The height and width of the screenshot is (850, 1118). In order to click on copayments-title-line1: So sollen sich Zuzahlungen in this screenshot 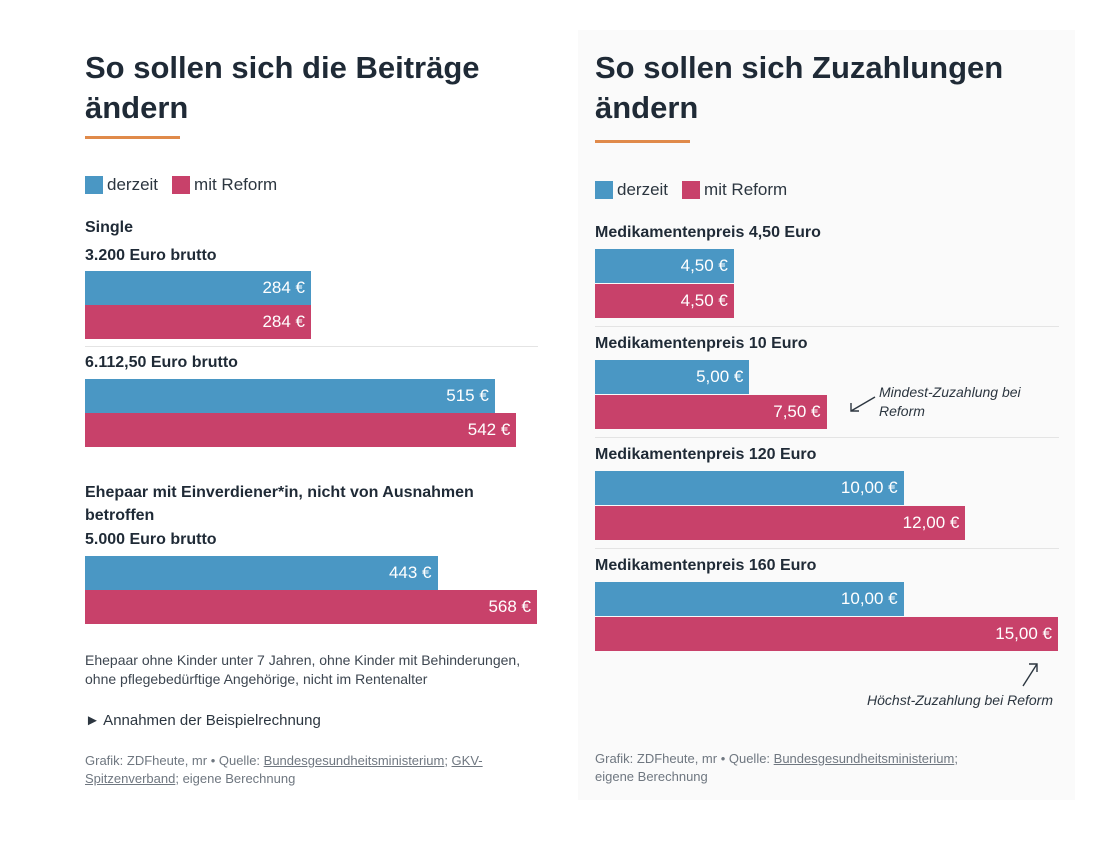, I will do `click(799, 67)`.